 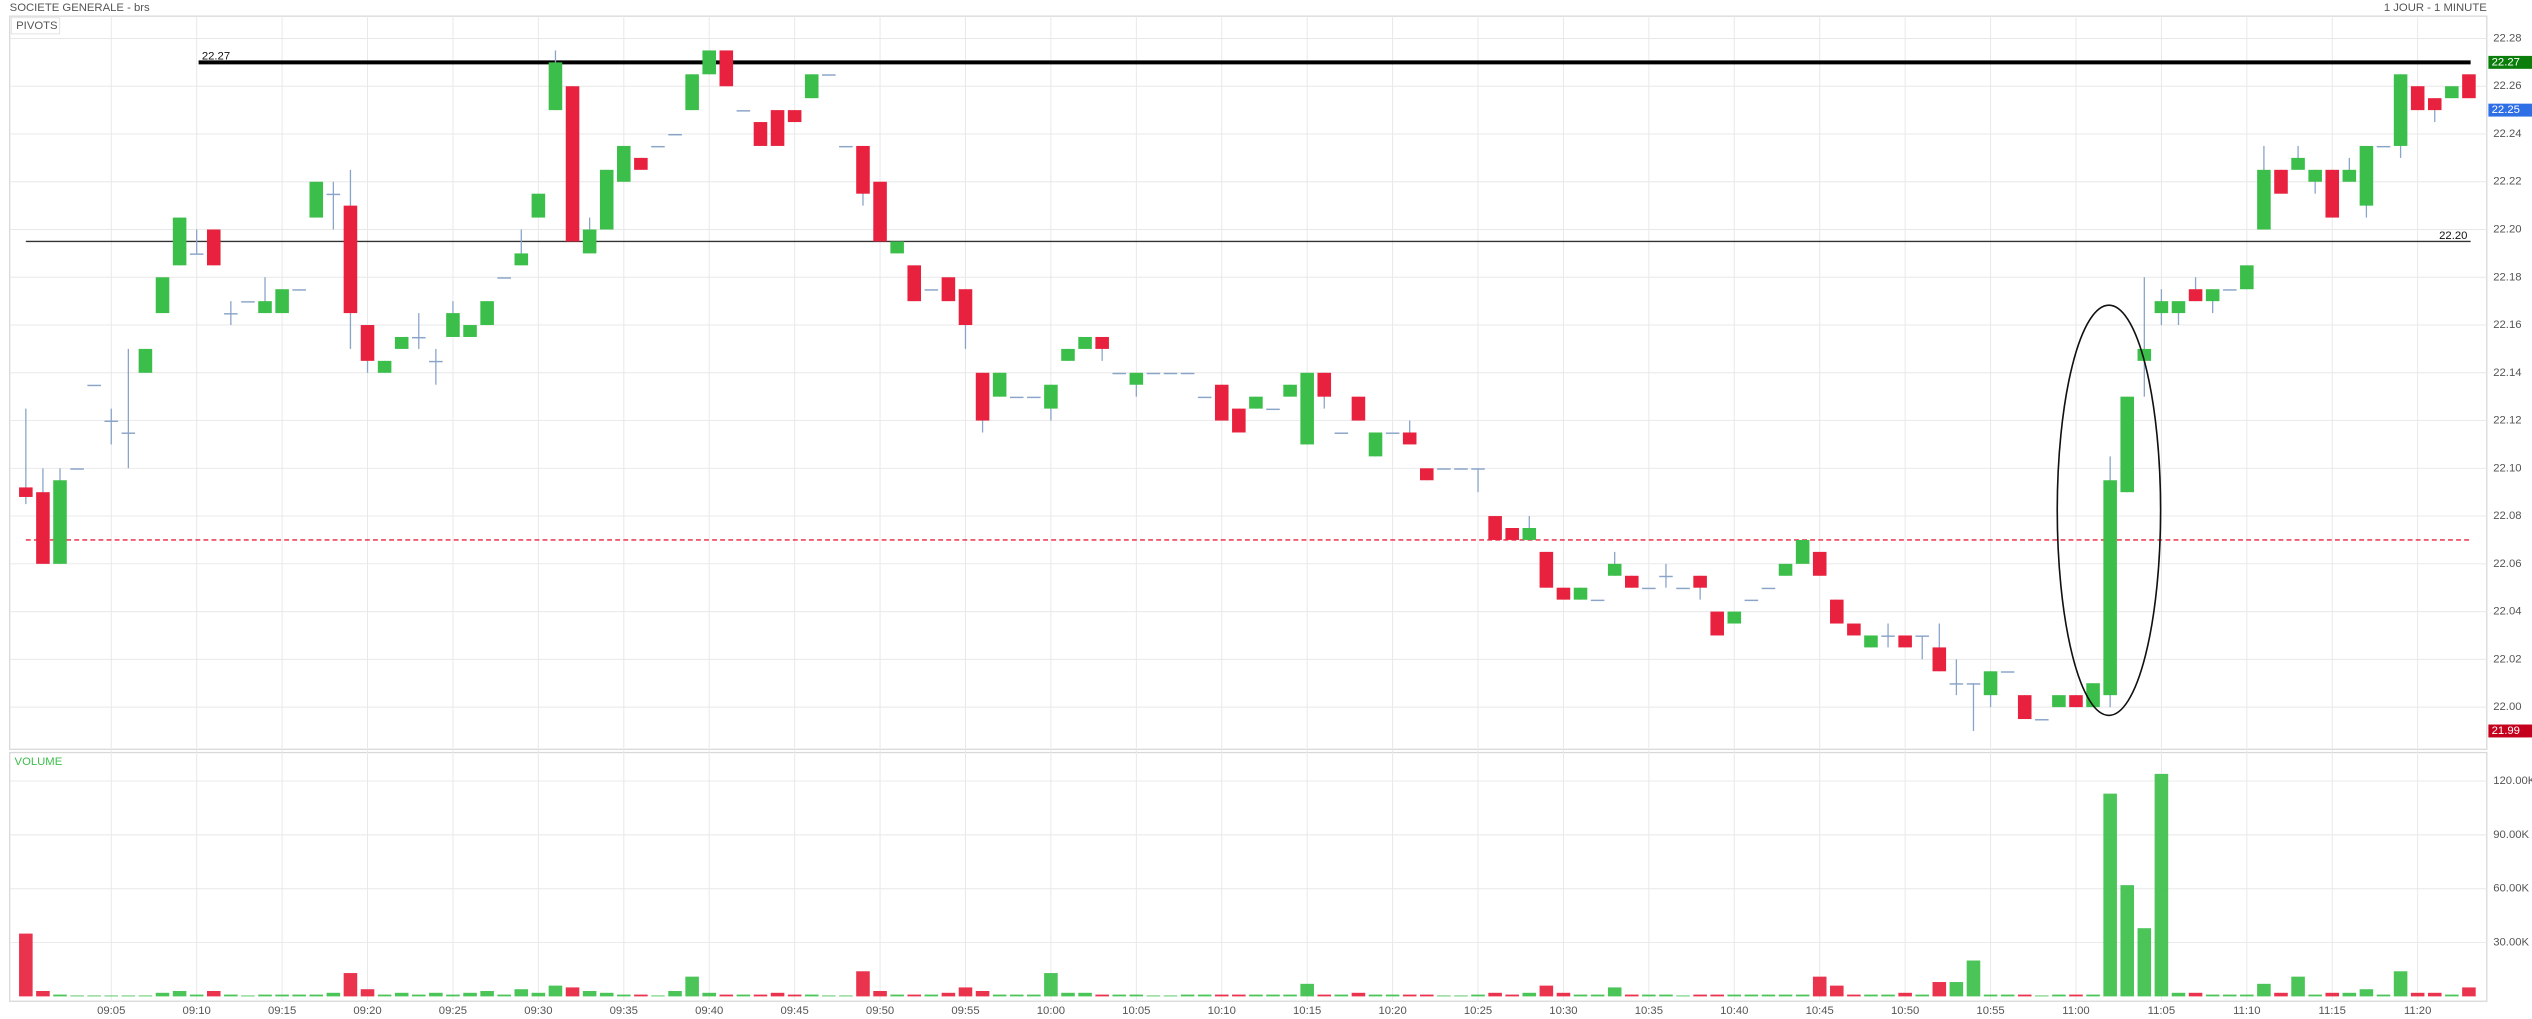 What do you see at coordinates (35, 26) in the screenshot?
I see `panel-label-box` at bounding box center [35, 26].